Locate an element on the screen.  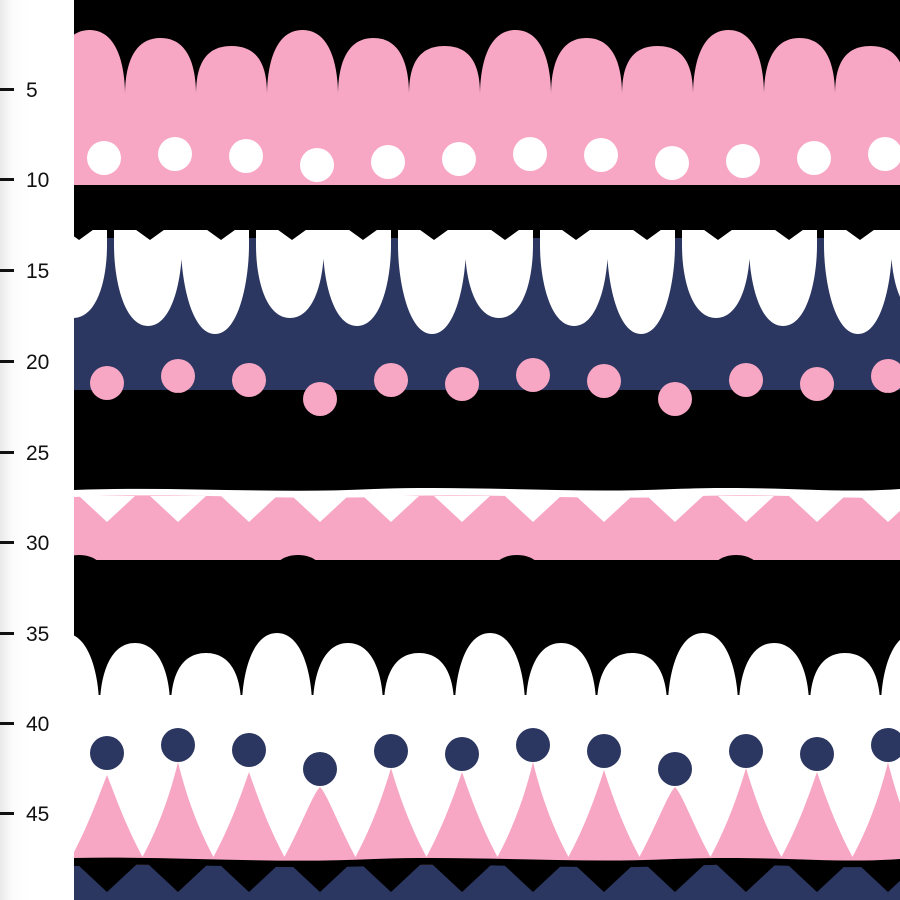
ruler-label-10: 10 is located at coordinates (38, 180).